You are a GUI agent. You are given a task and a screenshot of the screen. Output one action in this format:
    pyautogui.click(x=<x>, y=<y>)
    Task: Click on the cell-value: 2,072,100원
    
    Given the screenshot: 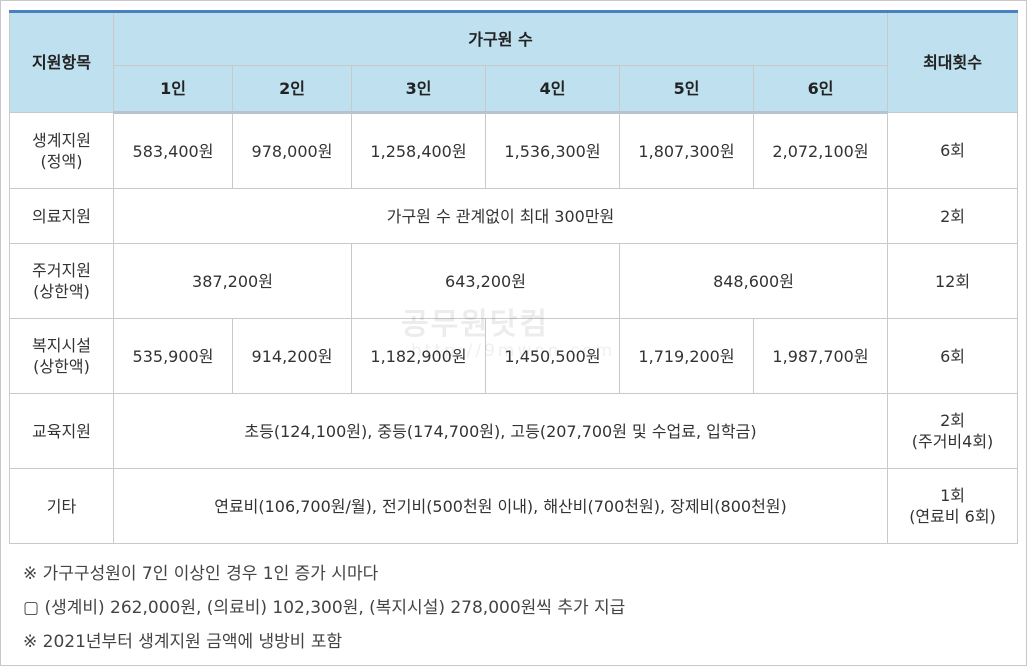 What is the action you would take?
    pyautogui.click(x=820, y=150)
    